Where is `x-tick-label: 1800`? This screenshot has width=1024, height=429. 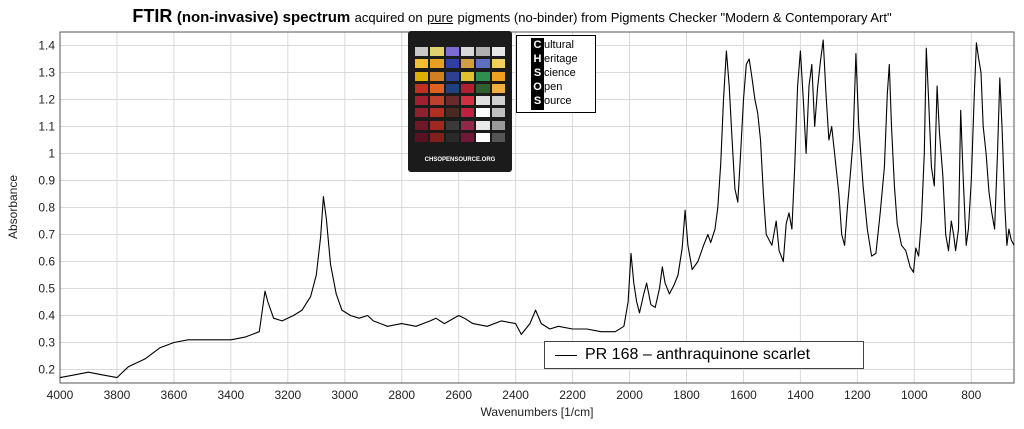 x-tick-label: 1800 is located at coordinates (686, 395).